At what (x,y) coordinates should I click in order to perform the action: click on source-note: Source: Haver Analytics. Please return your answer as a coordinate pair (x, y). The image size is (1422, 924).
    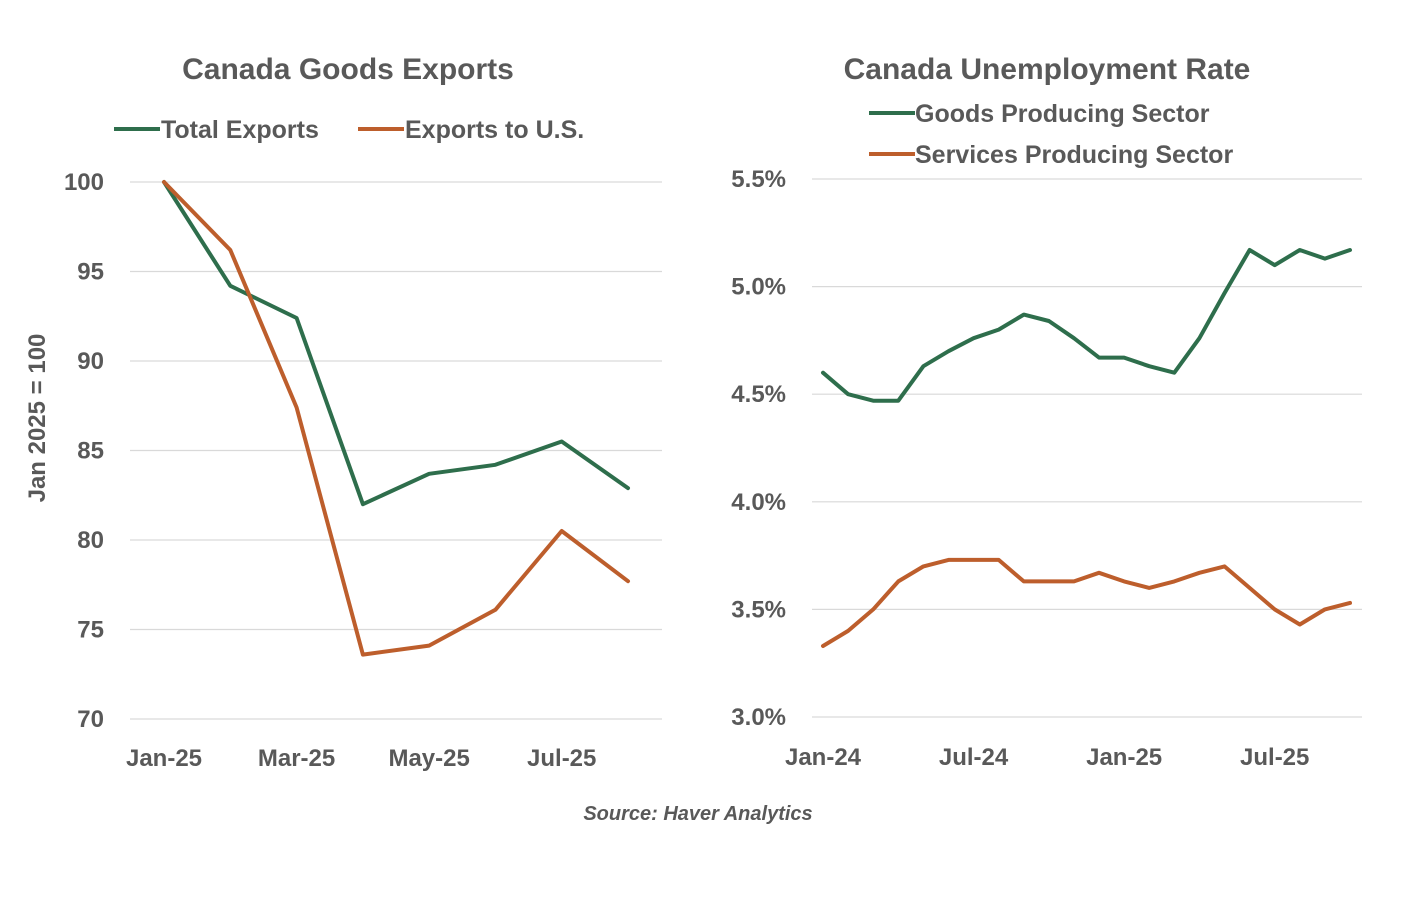
    Looking at the image, I should click on (697, 814).